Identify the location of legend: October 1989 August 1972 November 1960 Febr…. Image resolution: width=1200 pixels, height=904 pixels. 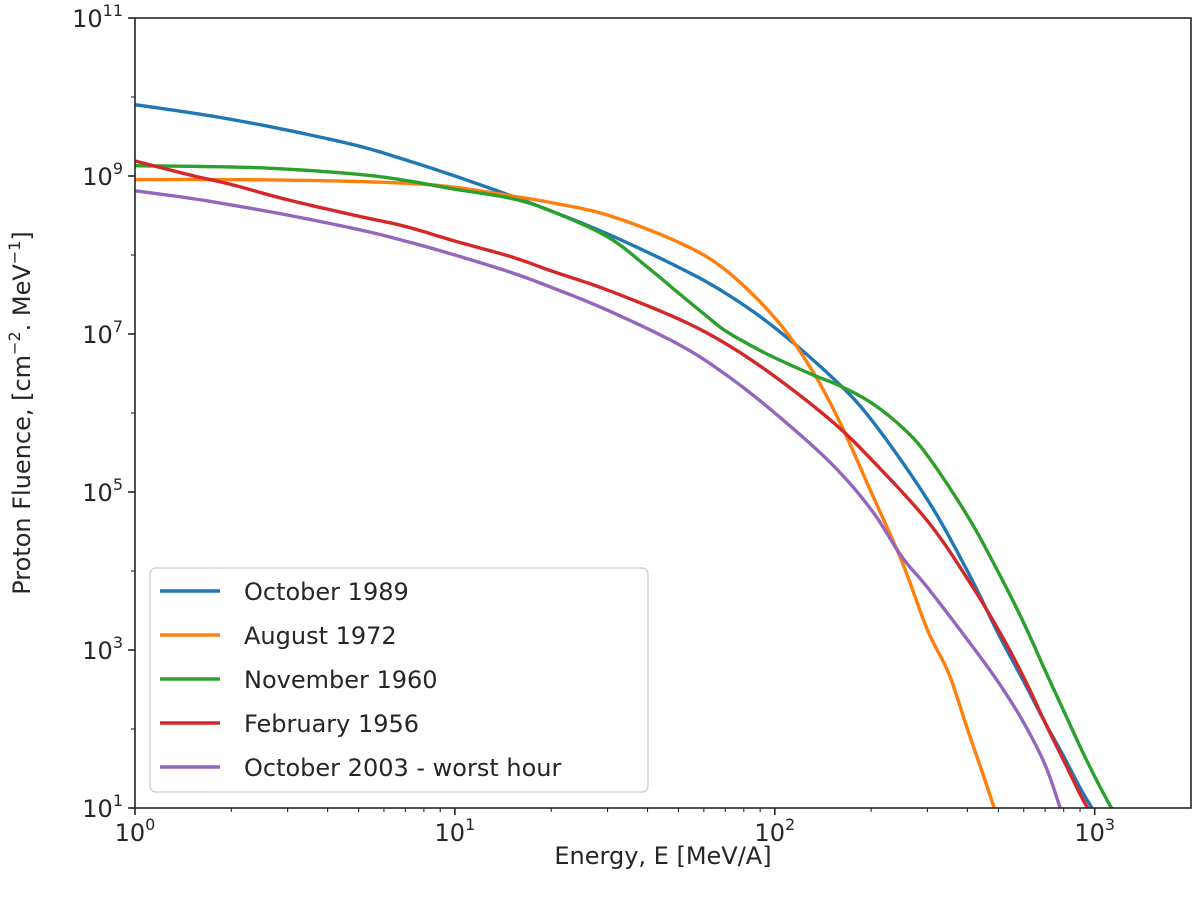
(399, 680).